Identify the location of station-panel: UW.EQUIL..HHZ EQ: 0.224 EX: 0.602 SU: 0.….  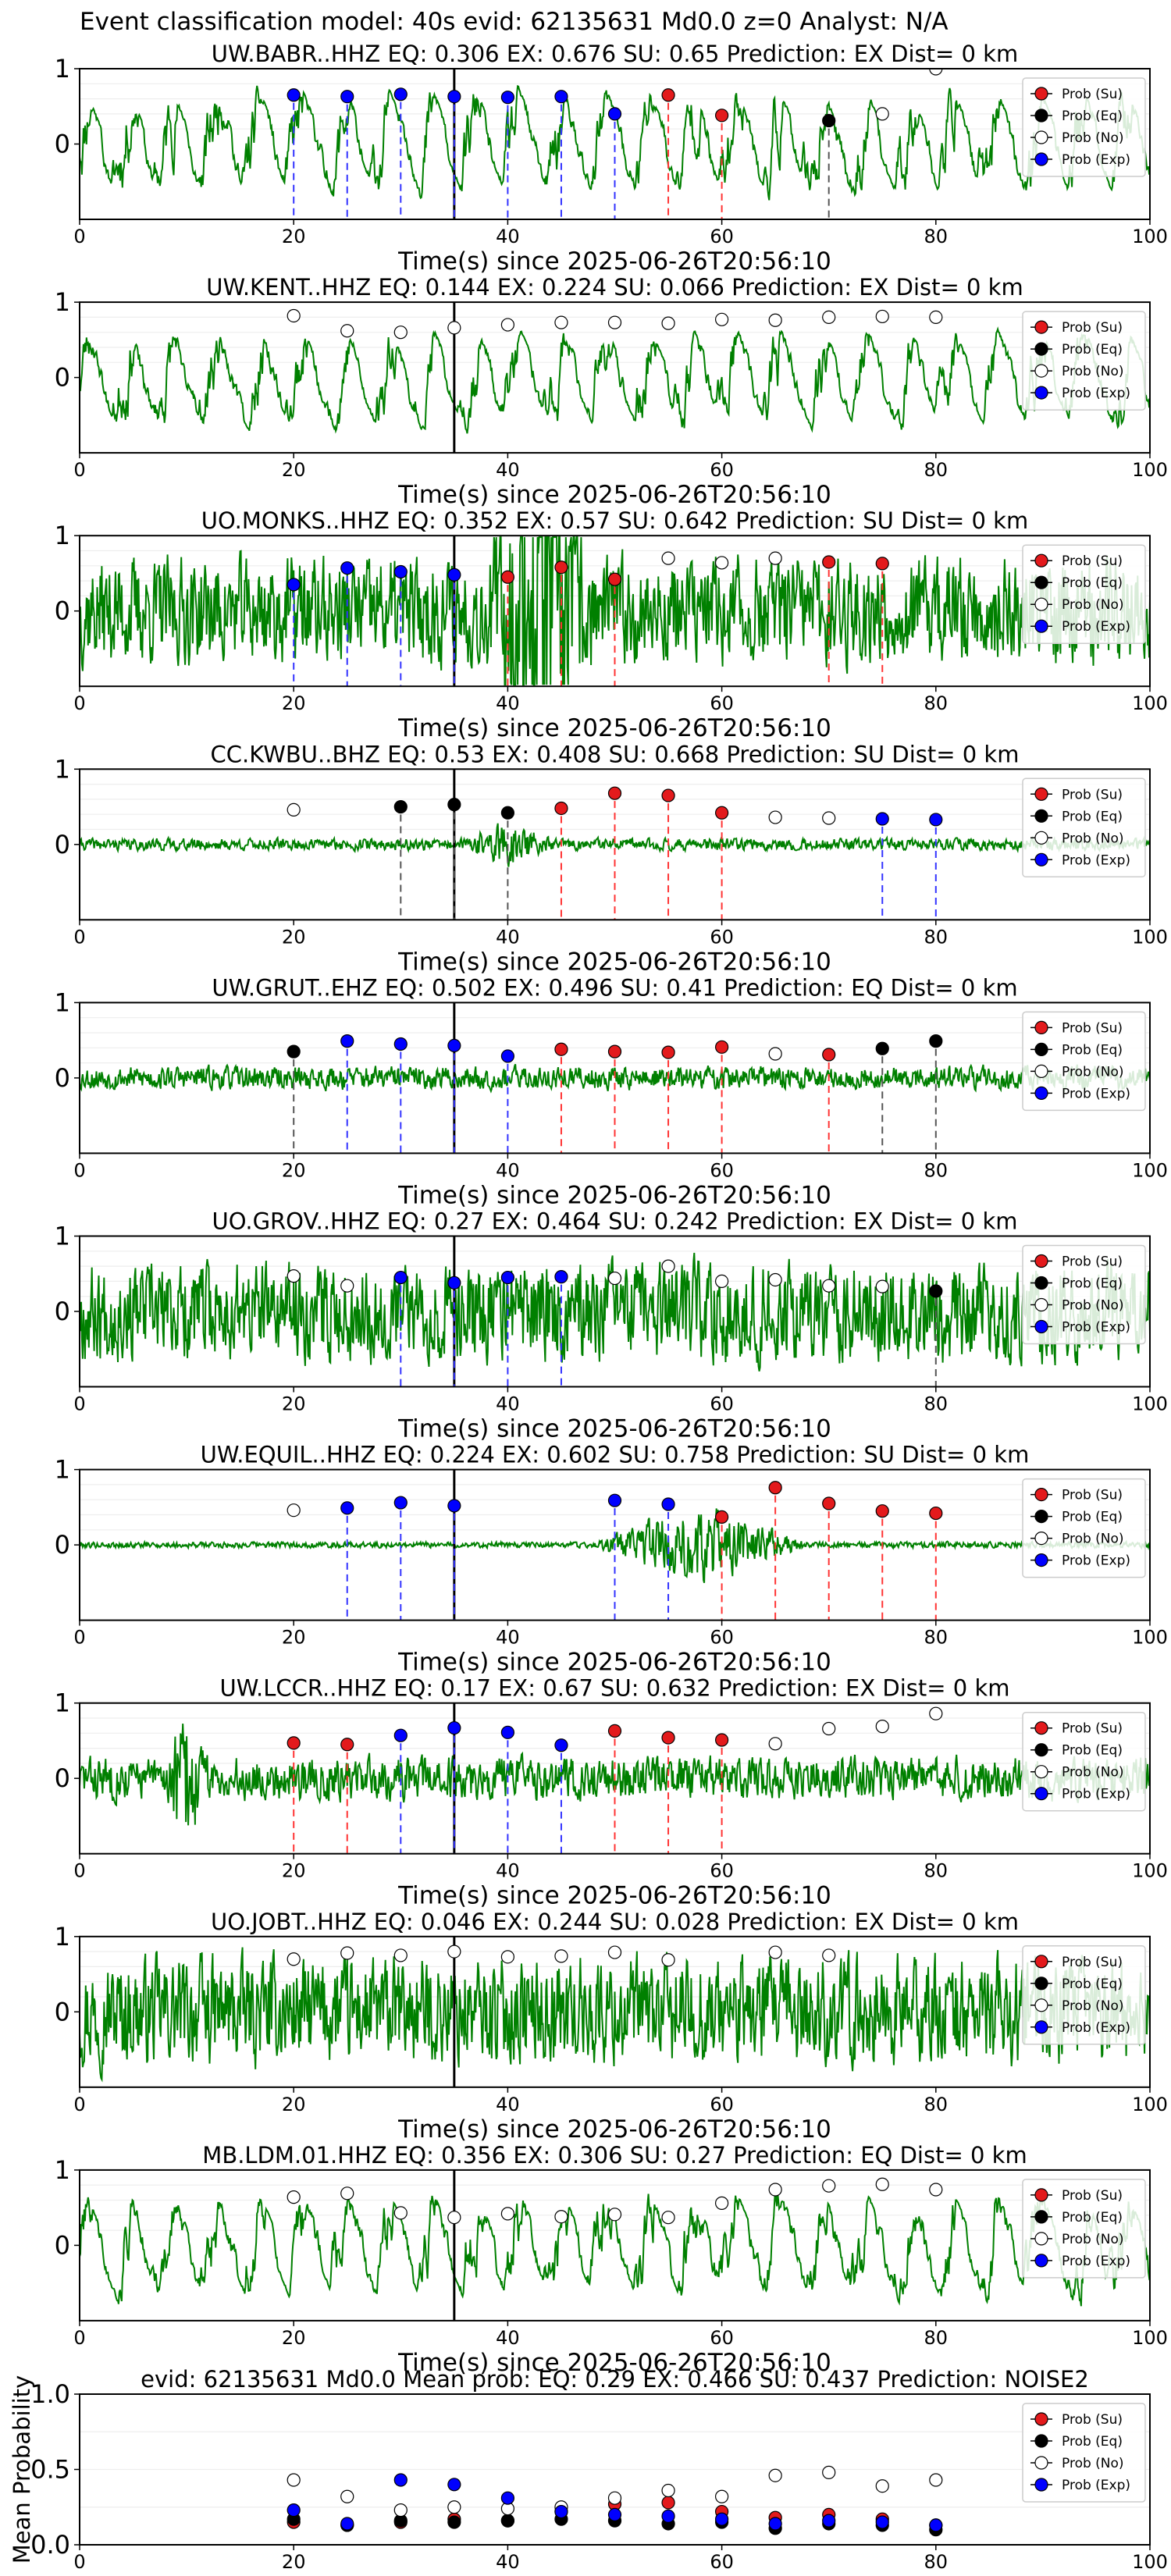
(611, 1559).